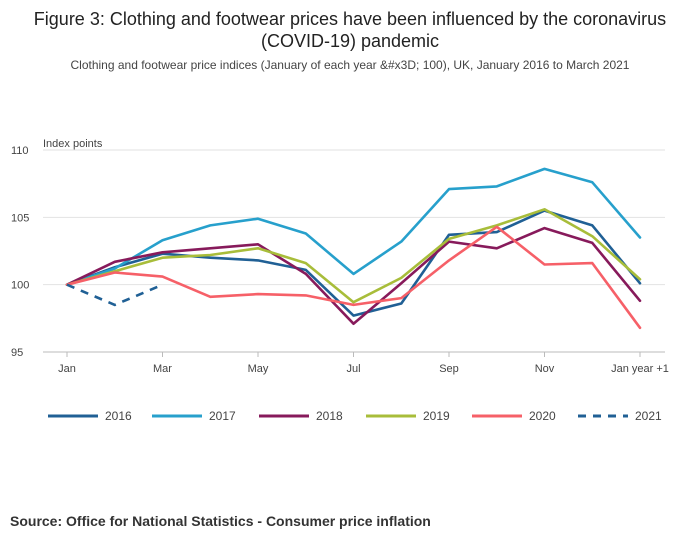 This screenshot has width=700, height=549. I want to click on y-axis-label: Index points, so click(73, 144).